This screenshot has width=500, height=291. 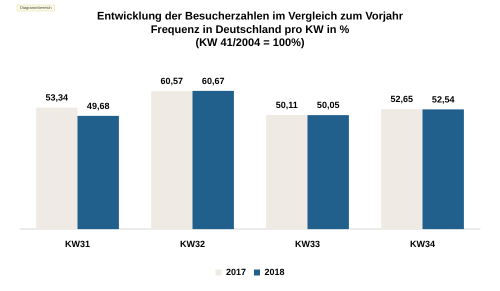 What do you see at coordinates (443, 99) in the screenshot?
I see `data-label: 52,54` at bounding box center [443, 99].